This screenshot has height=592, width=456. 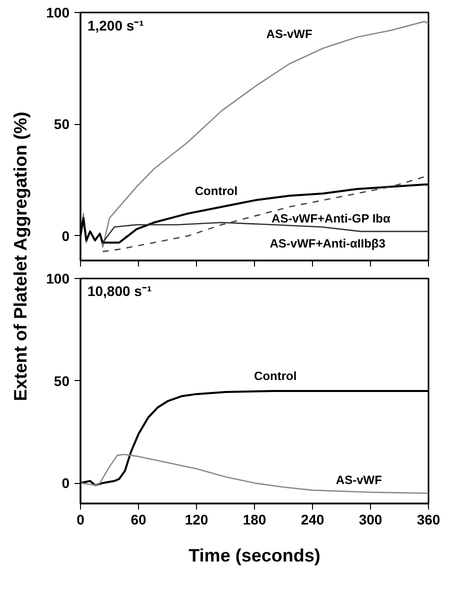 I want to click on line-series, so click(x=254, y=474).